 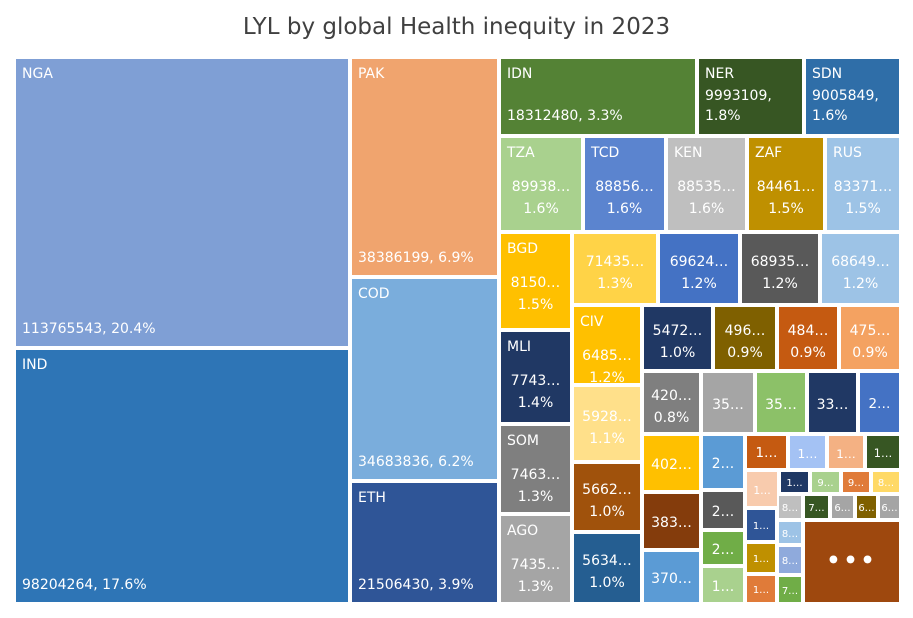 I want to click on treemap-tile-tcd: TCD 88856… 1.6%, so click(x=624, y=184).